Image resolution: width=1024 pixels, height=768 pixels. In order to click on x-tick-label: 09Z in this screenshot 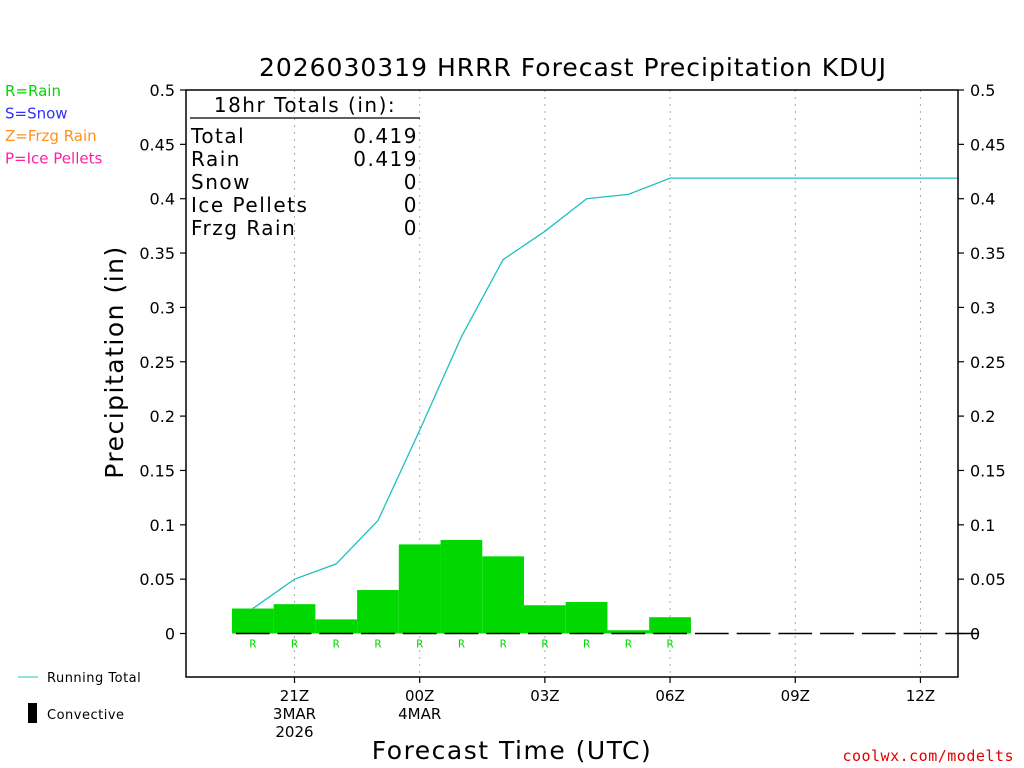, I will do `click(795, 696)`.